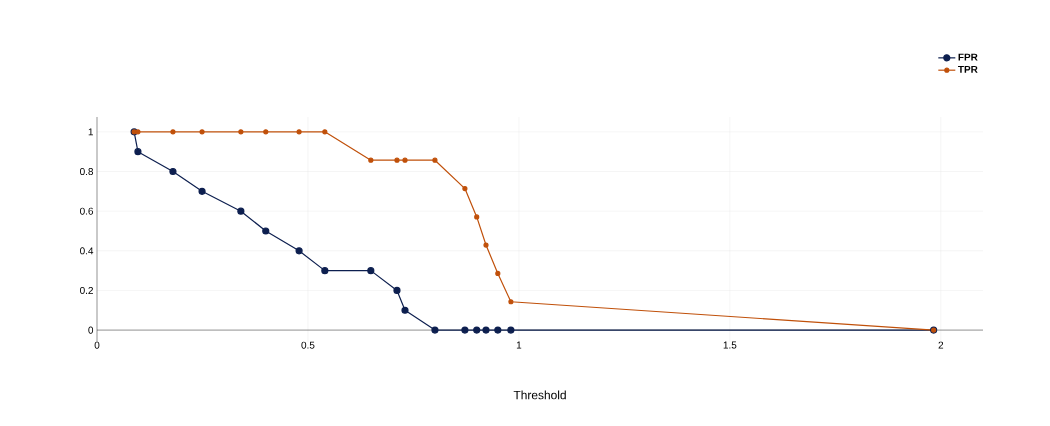 The width and height of the screenshot is (1050, 426). I want to click on x-tick-label: 1.5, so click(730, 345).